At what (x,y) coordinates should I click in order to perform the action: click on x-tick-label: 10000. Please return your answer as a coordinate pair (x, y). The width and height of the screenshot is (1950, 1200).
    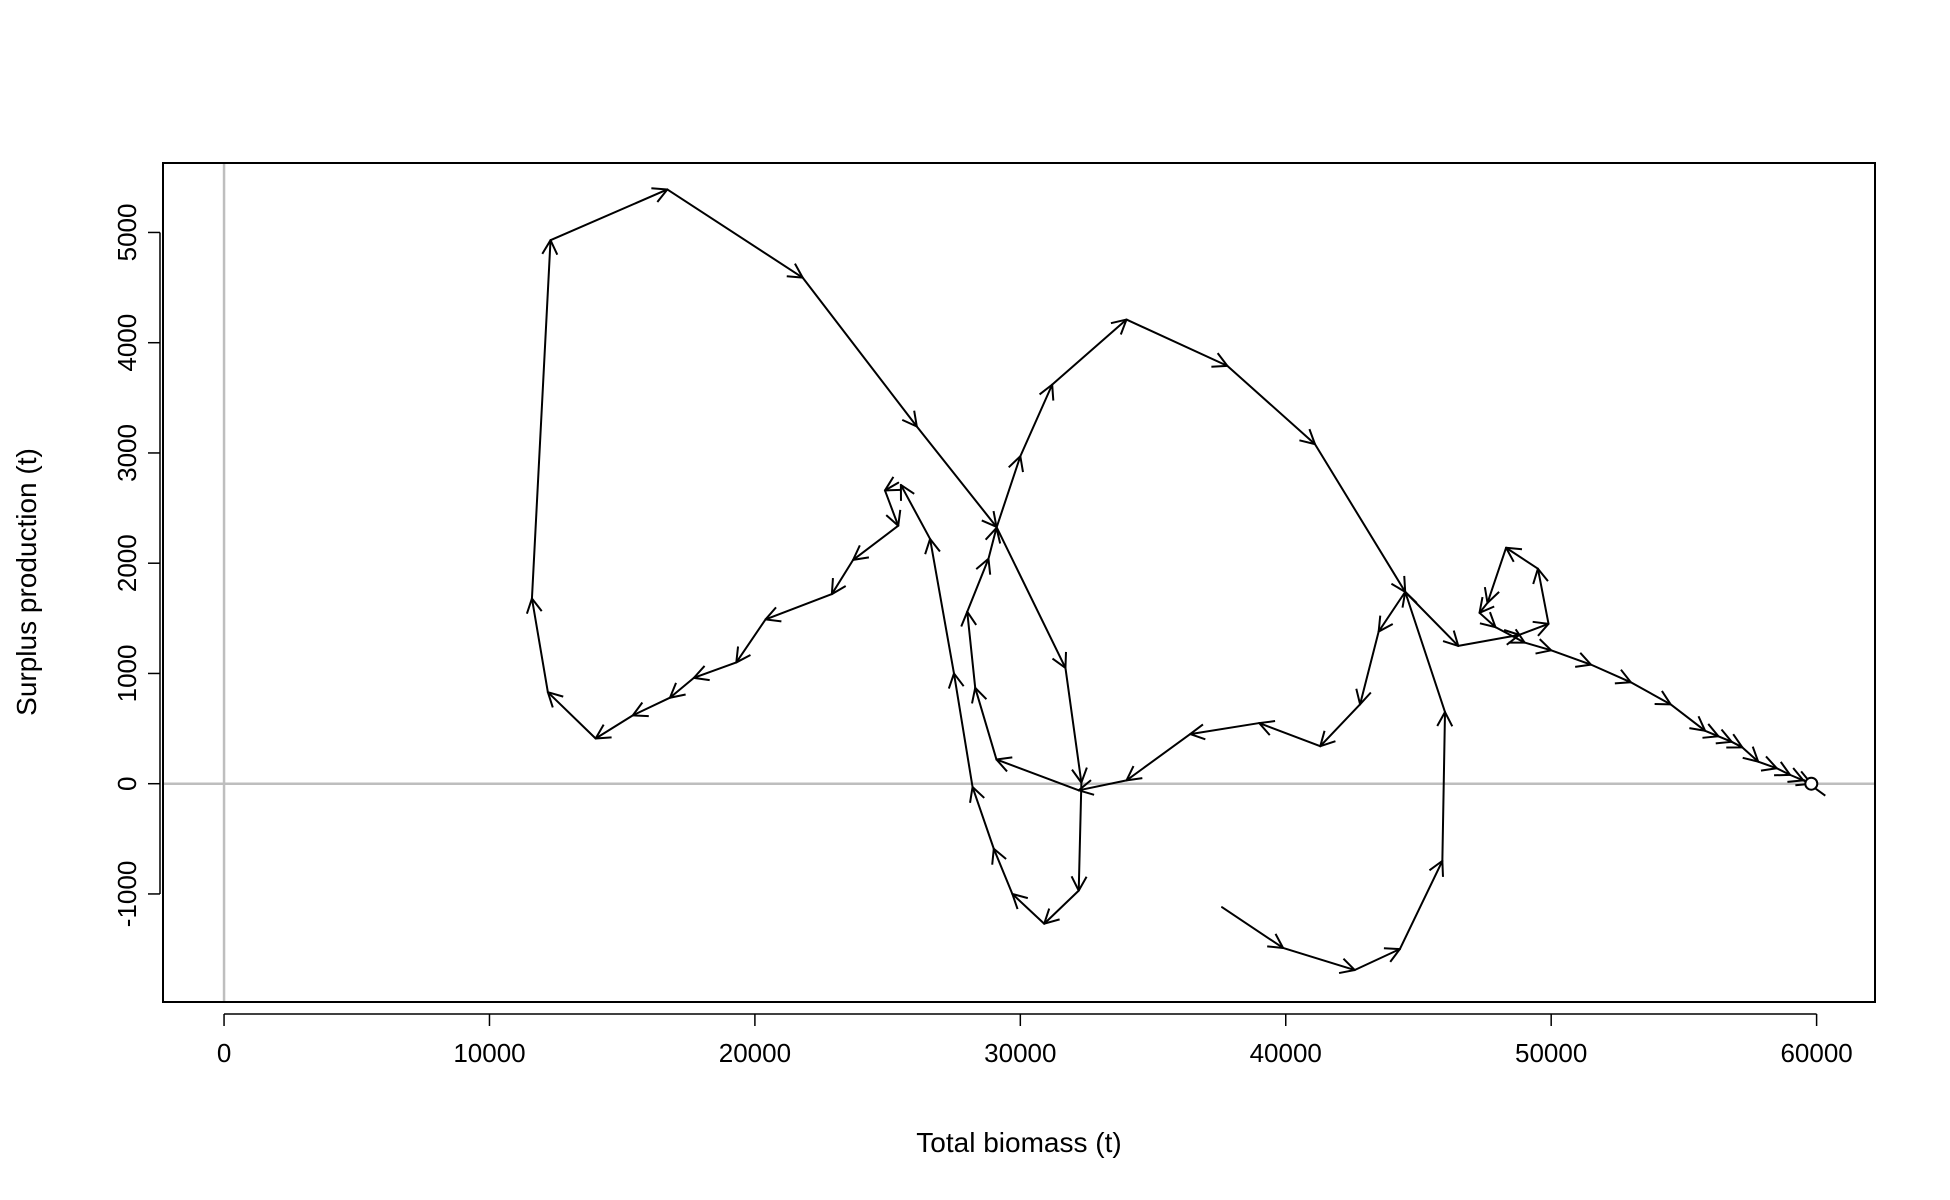
    Looking at the image, I should click on (489, 1053).